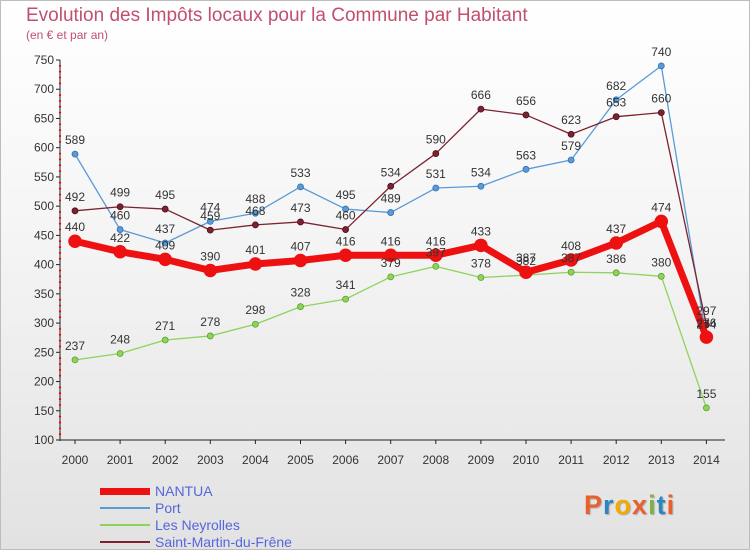 The height and width of the screenshot is (551, 750). Describe the element at coordinates (594, 505) in the screenshot. I see `logo-letter: P` at that location.